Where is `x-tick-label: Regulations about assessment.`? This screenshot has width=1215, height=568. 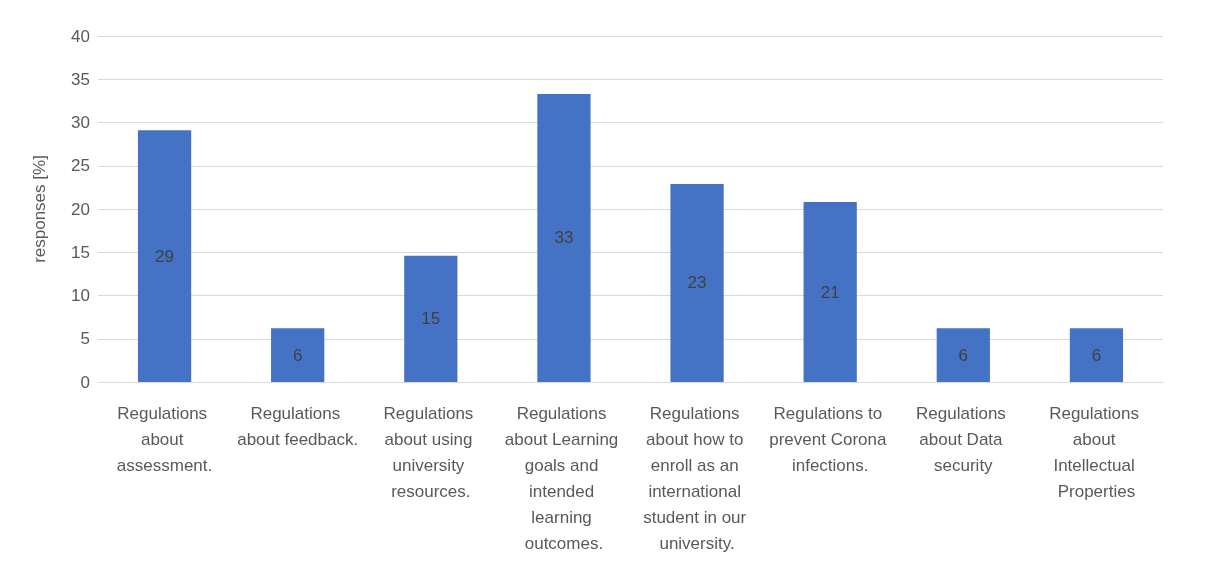 x-tick-label: Regulations about assessment. is located at coordinates (164, 439).